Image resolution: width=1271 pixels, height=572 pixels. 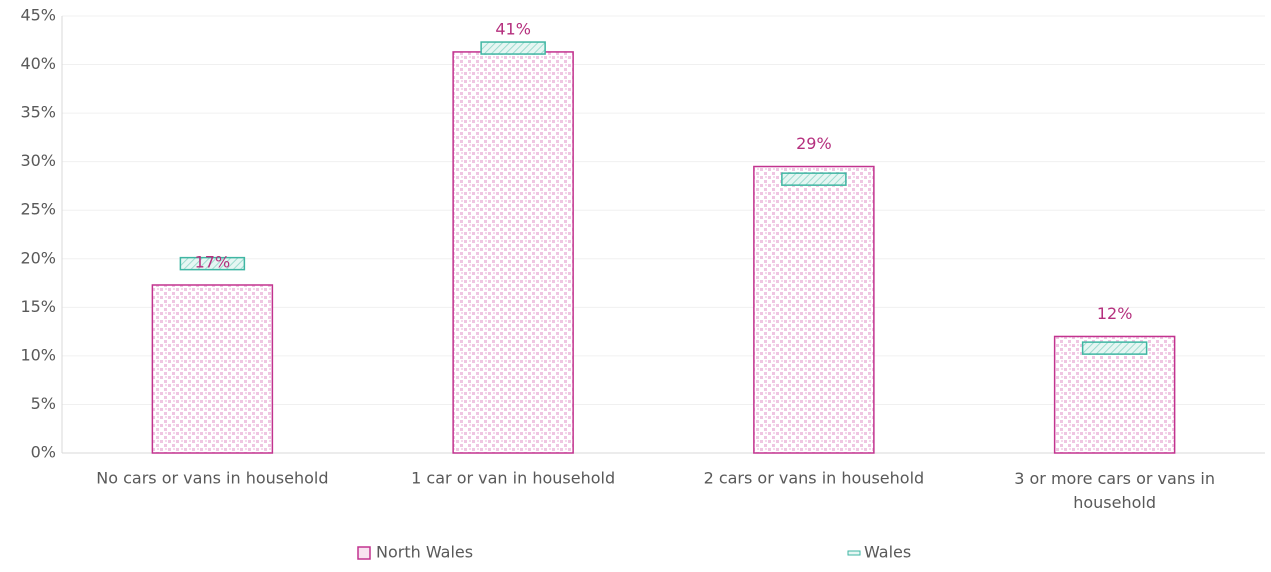 I want to click on y-tick-label: 5%, so click(x=43, y=403).